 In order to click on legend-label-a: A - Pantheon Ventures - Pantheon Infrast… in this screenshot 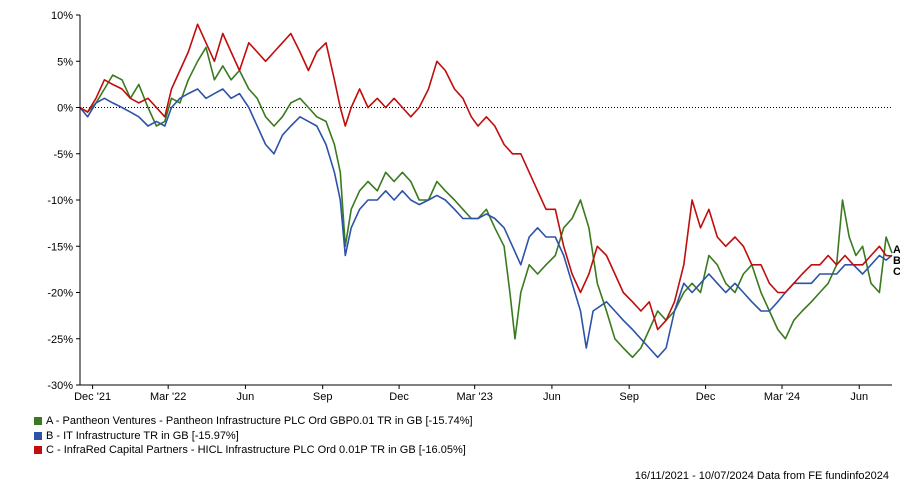, I will do `click(259, 421)`.